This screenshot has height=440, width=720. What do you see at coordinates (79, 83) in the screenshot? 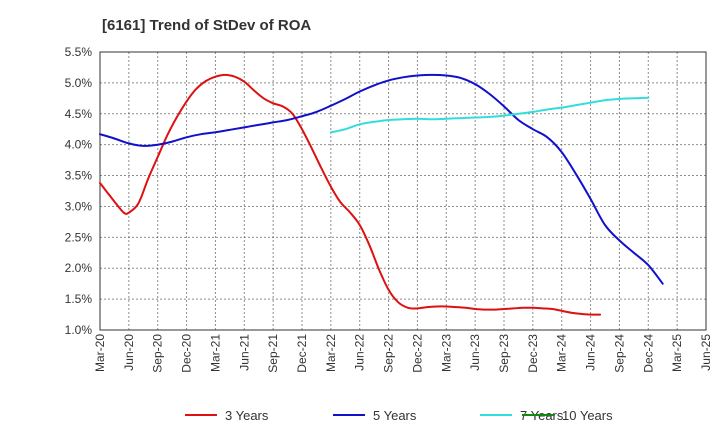
I see `y-tick-label: 5.0%` at bounding box center [79, 83].